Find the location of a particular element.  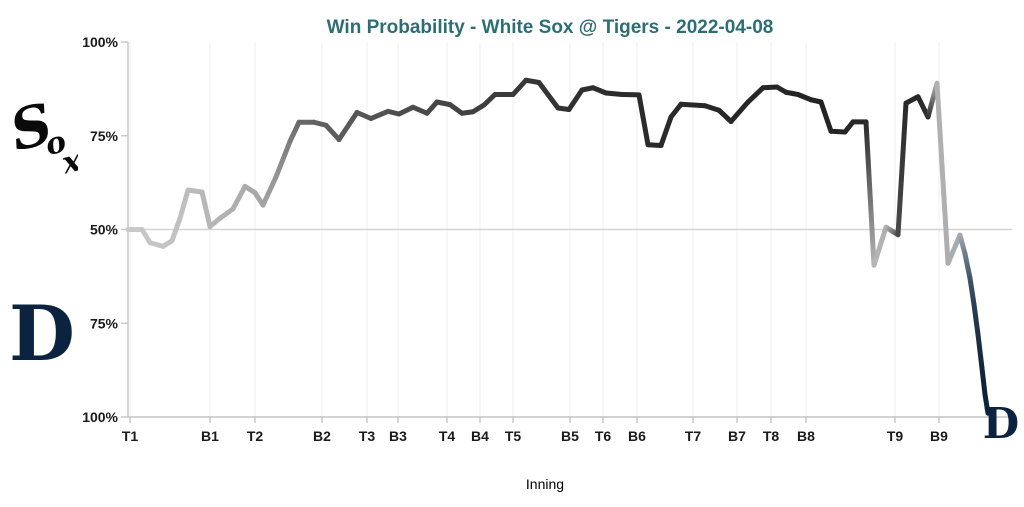

x-tick-label: B9 is located at coordinates (939, 436).